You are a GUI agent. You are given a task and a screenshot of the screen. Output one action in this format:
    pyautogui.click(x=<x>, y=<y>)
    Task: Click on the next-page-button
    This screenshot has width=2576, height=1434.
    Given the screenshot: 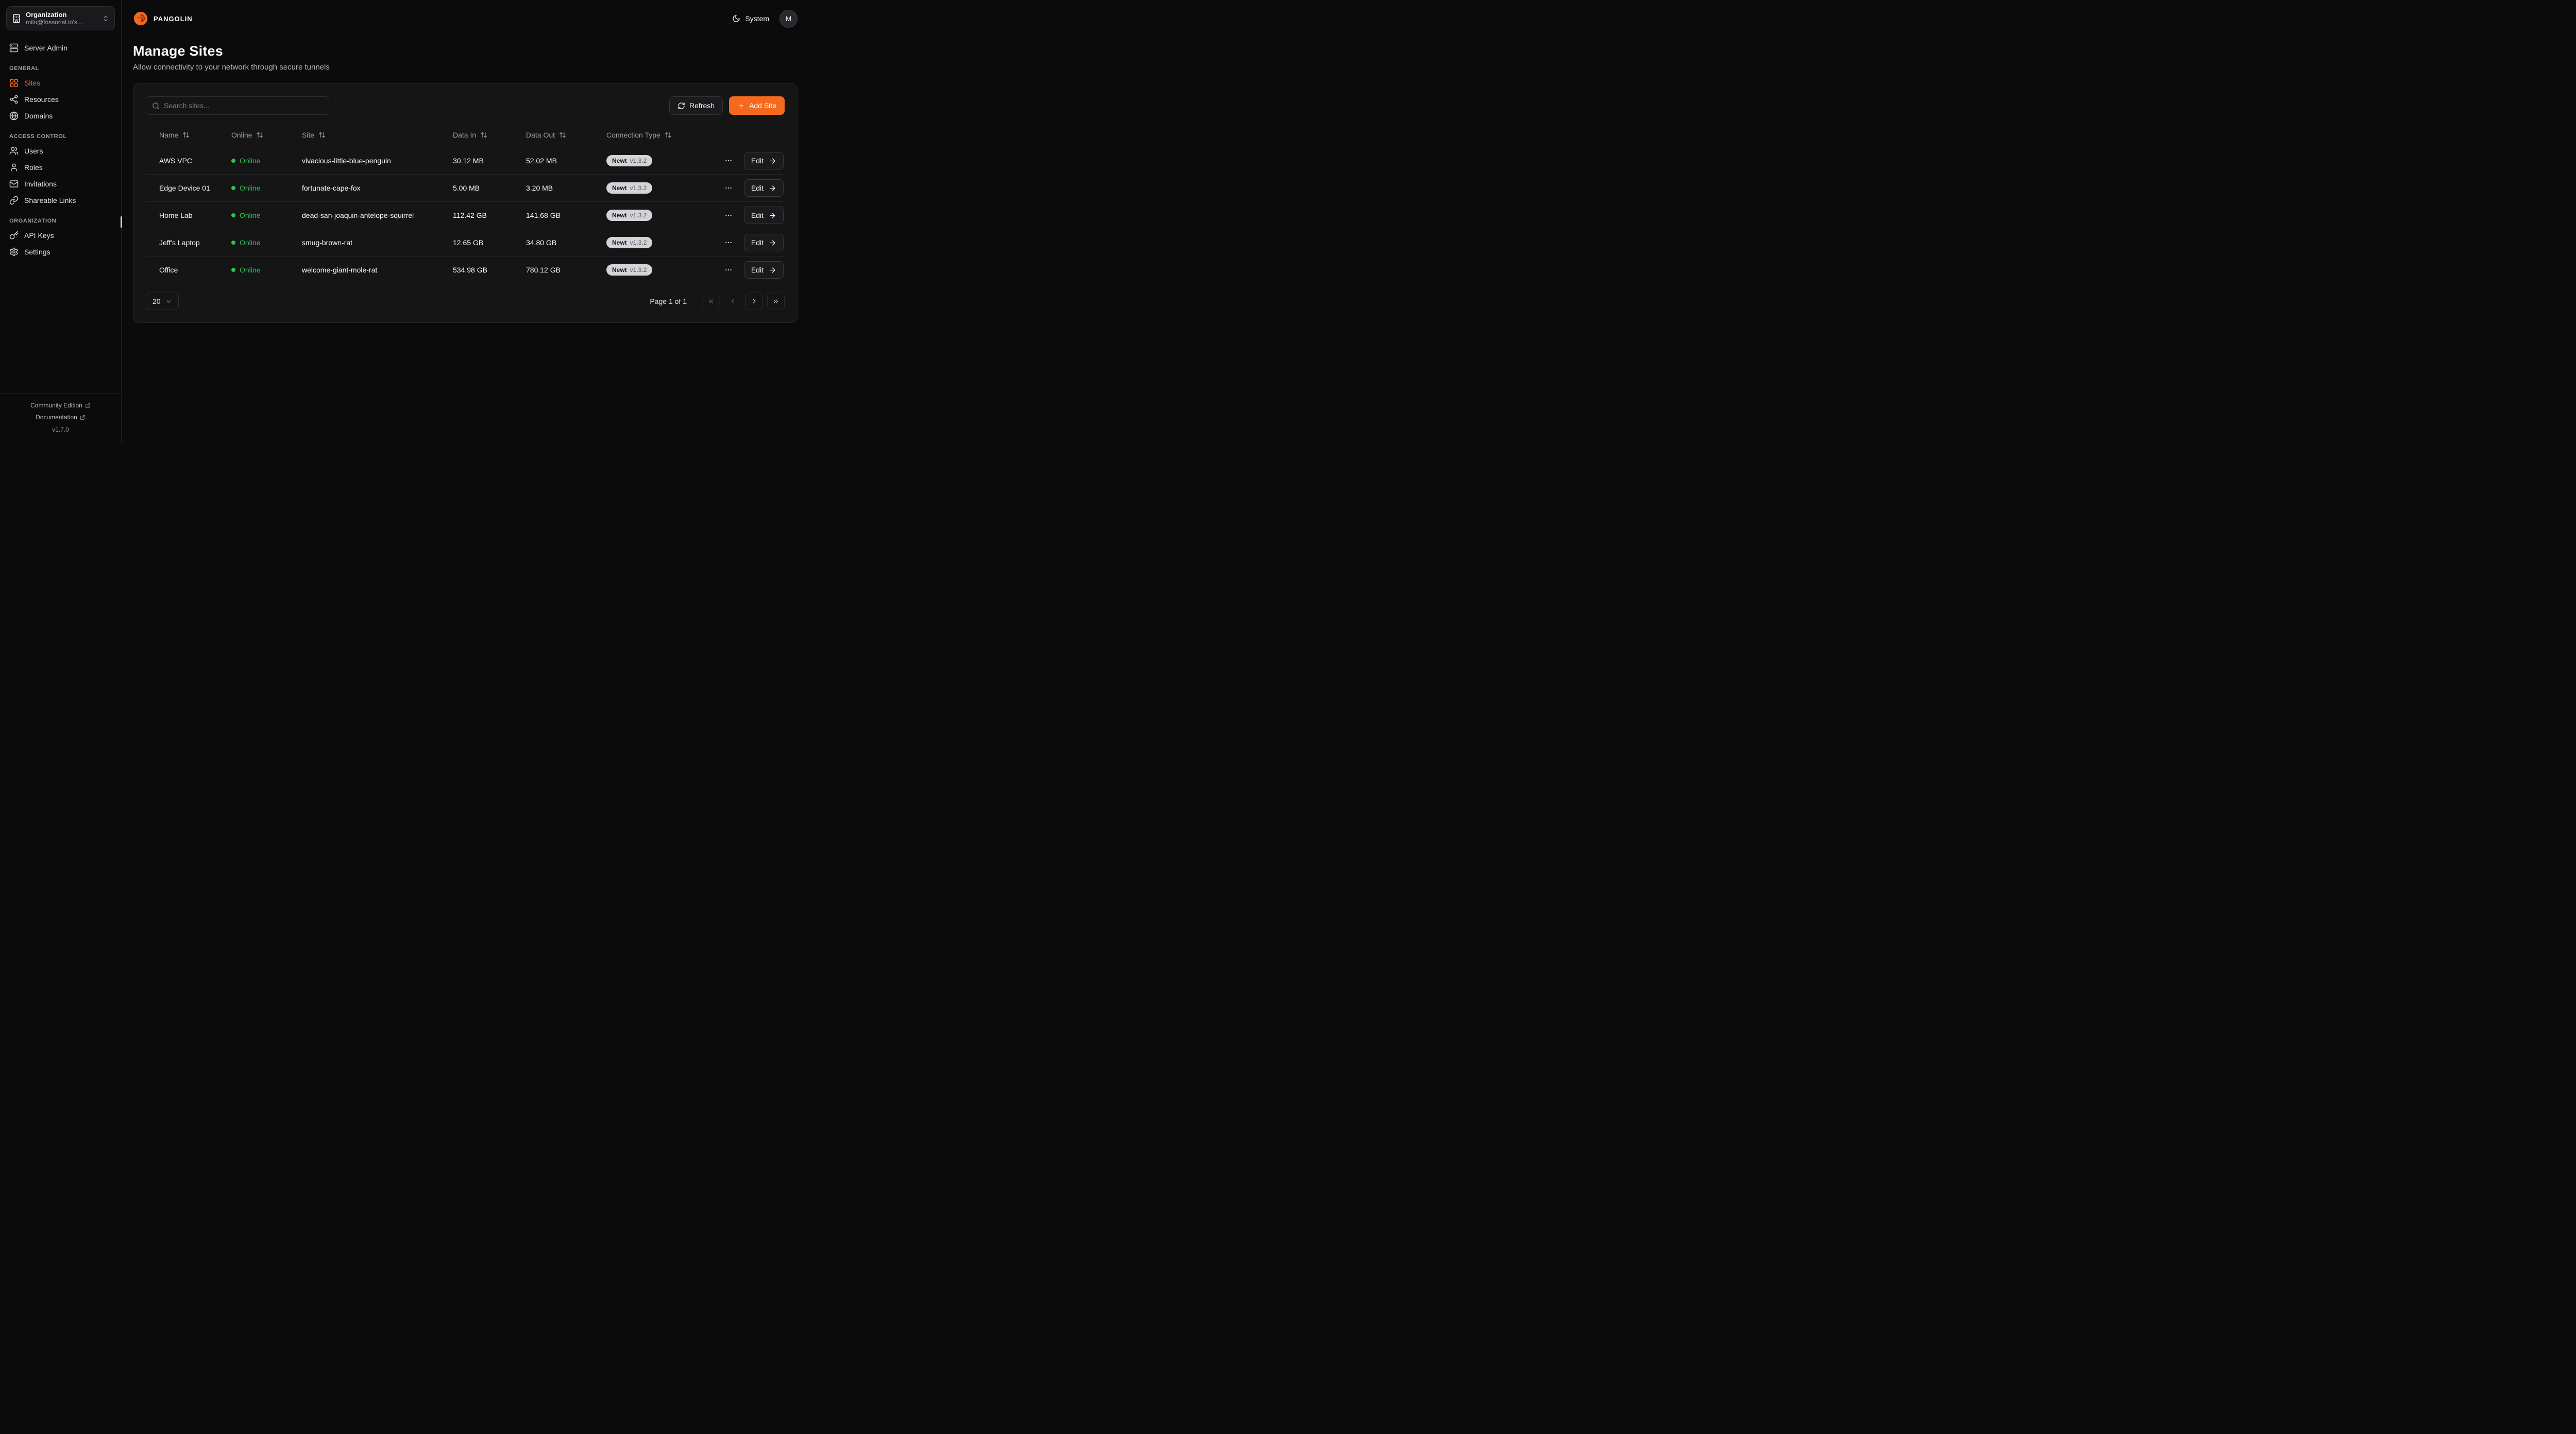 What is the action you would take?
    pyautogui.click(x=754, y=301)
    